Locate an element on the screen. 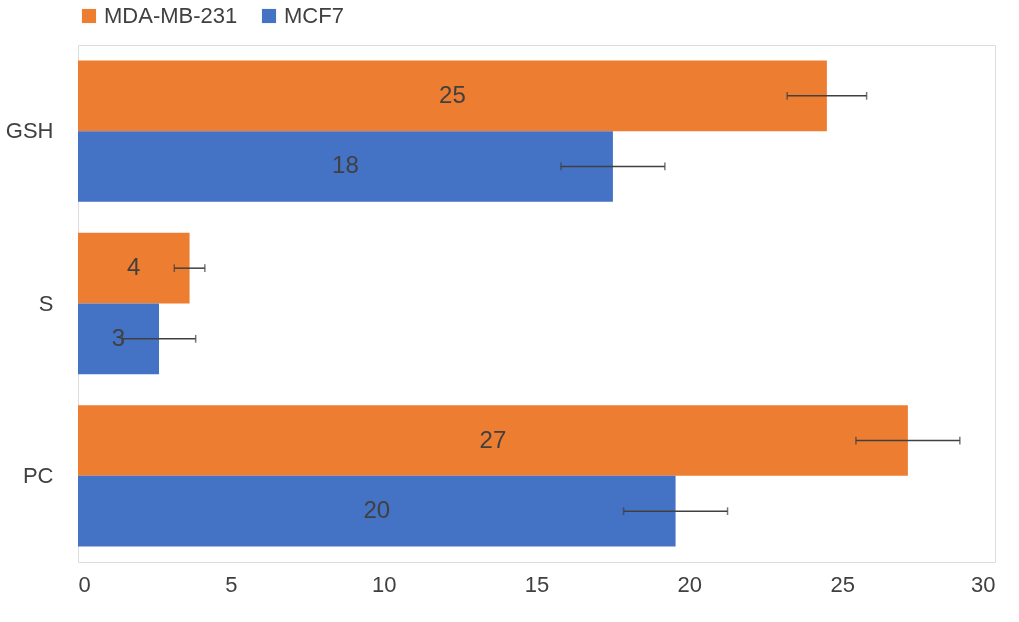 This screenshot has width=1019, height=622. x-tick-label: 20 is located at coordinates (690, 584).